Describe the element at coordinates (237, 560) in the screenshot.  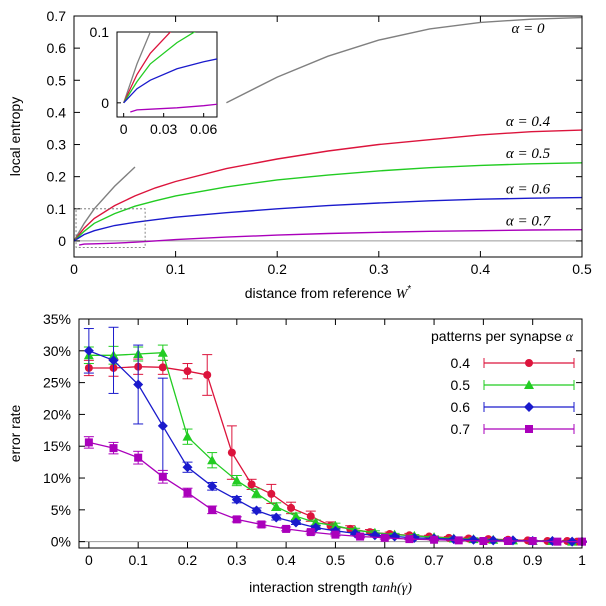
I see `x-tick-label: 0.3` at that location.